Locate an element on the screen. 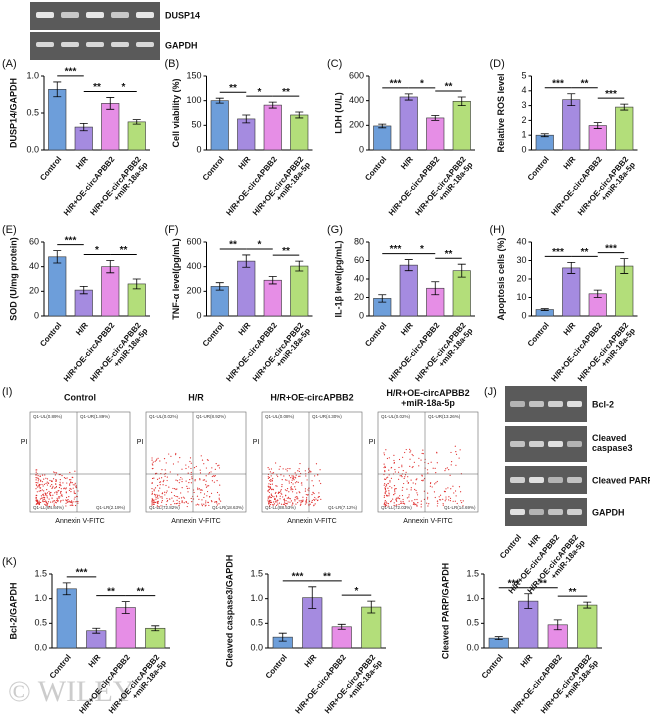 The height and width of the screenshot is (718, 650). x-tick-label: H/R+OE-circAPBB2 is located at coordinates (320, 683).